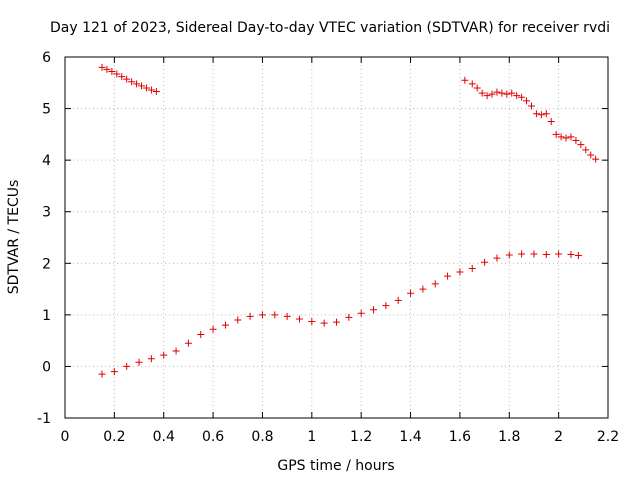  I want to click on y-tick-label: 2, so click(46, 264).